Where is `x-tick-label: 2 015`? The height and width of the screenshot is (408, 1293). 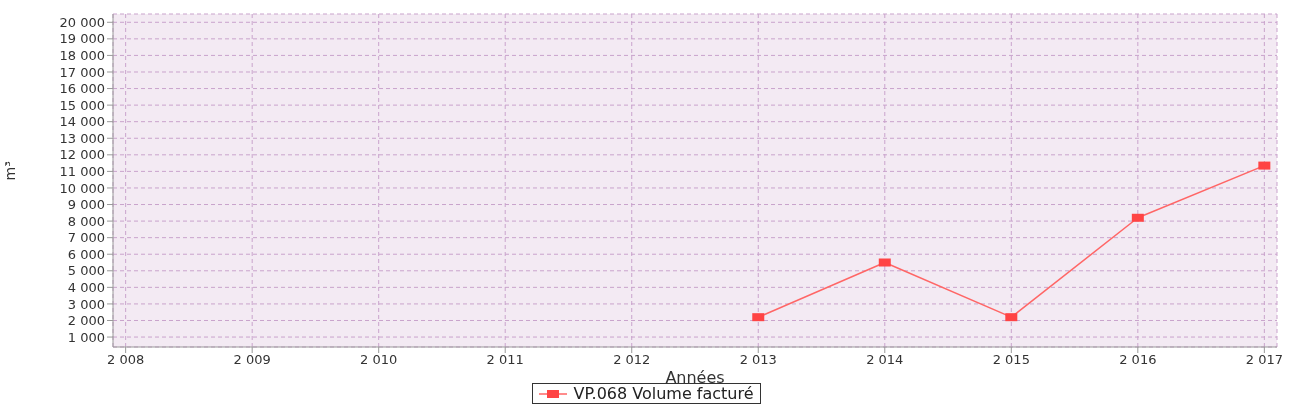 x-tick-label: 2 015 is located at coordinates (1011, 360).